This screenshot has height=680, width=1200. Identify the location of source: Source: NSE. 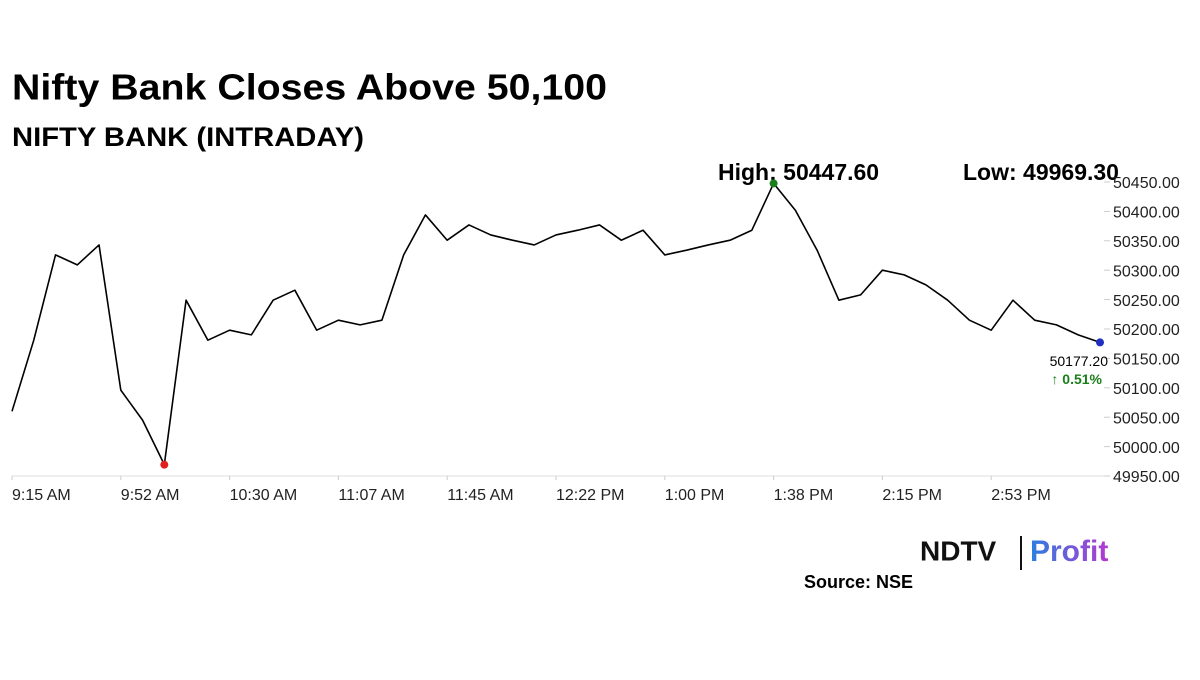
(858, 582).